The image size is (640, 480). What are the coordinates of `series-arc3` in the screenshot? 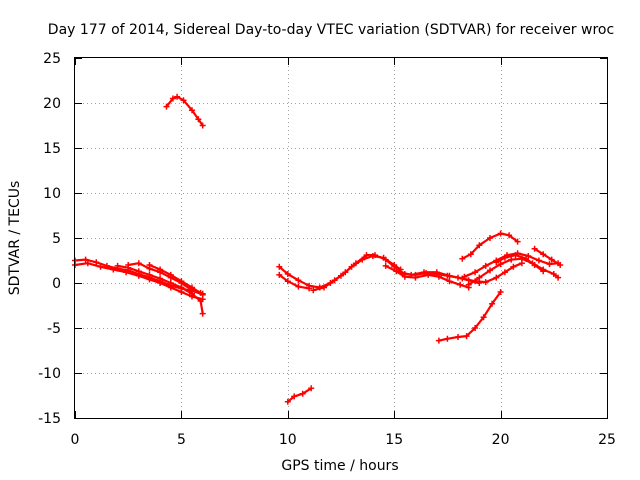 It's located at (165, 279).